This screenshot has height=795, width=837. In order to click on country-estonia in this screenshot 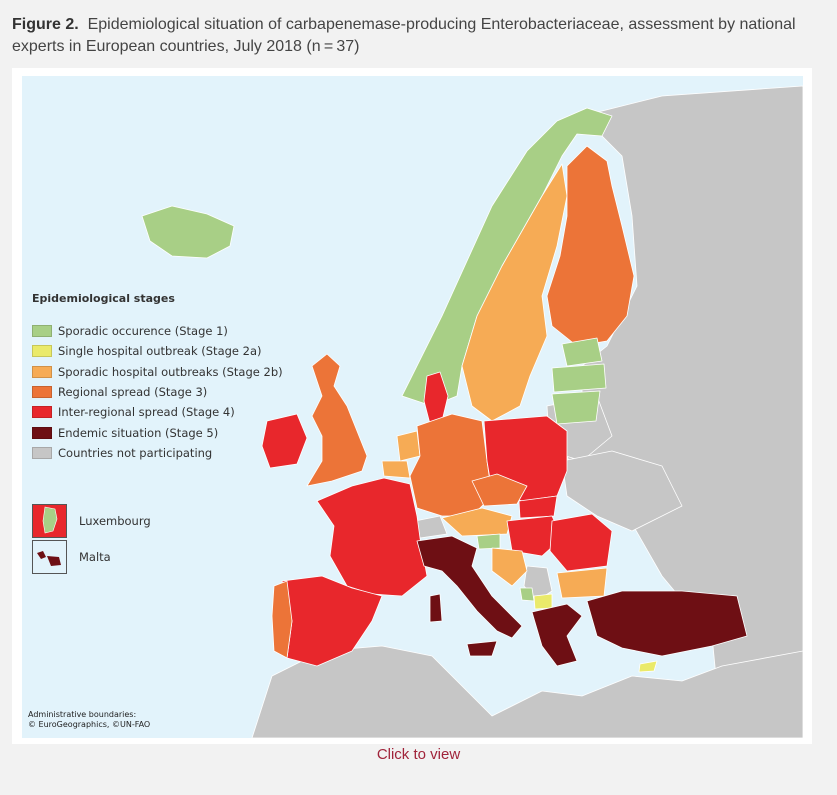, I will do `click(582, 352)`.